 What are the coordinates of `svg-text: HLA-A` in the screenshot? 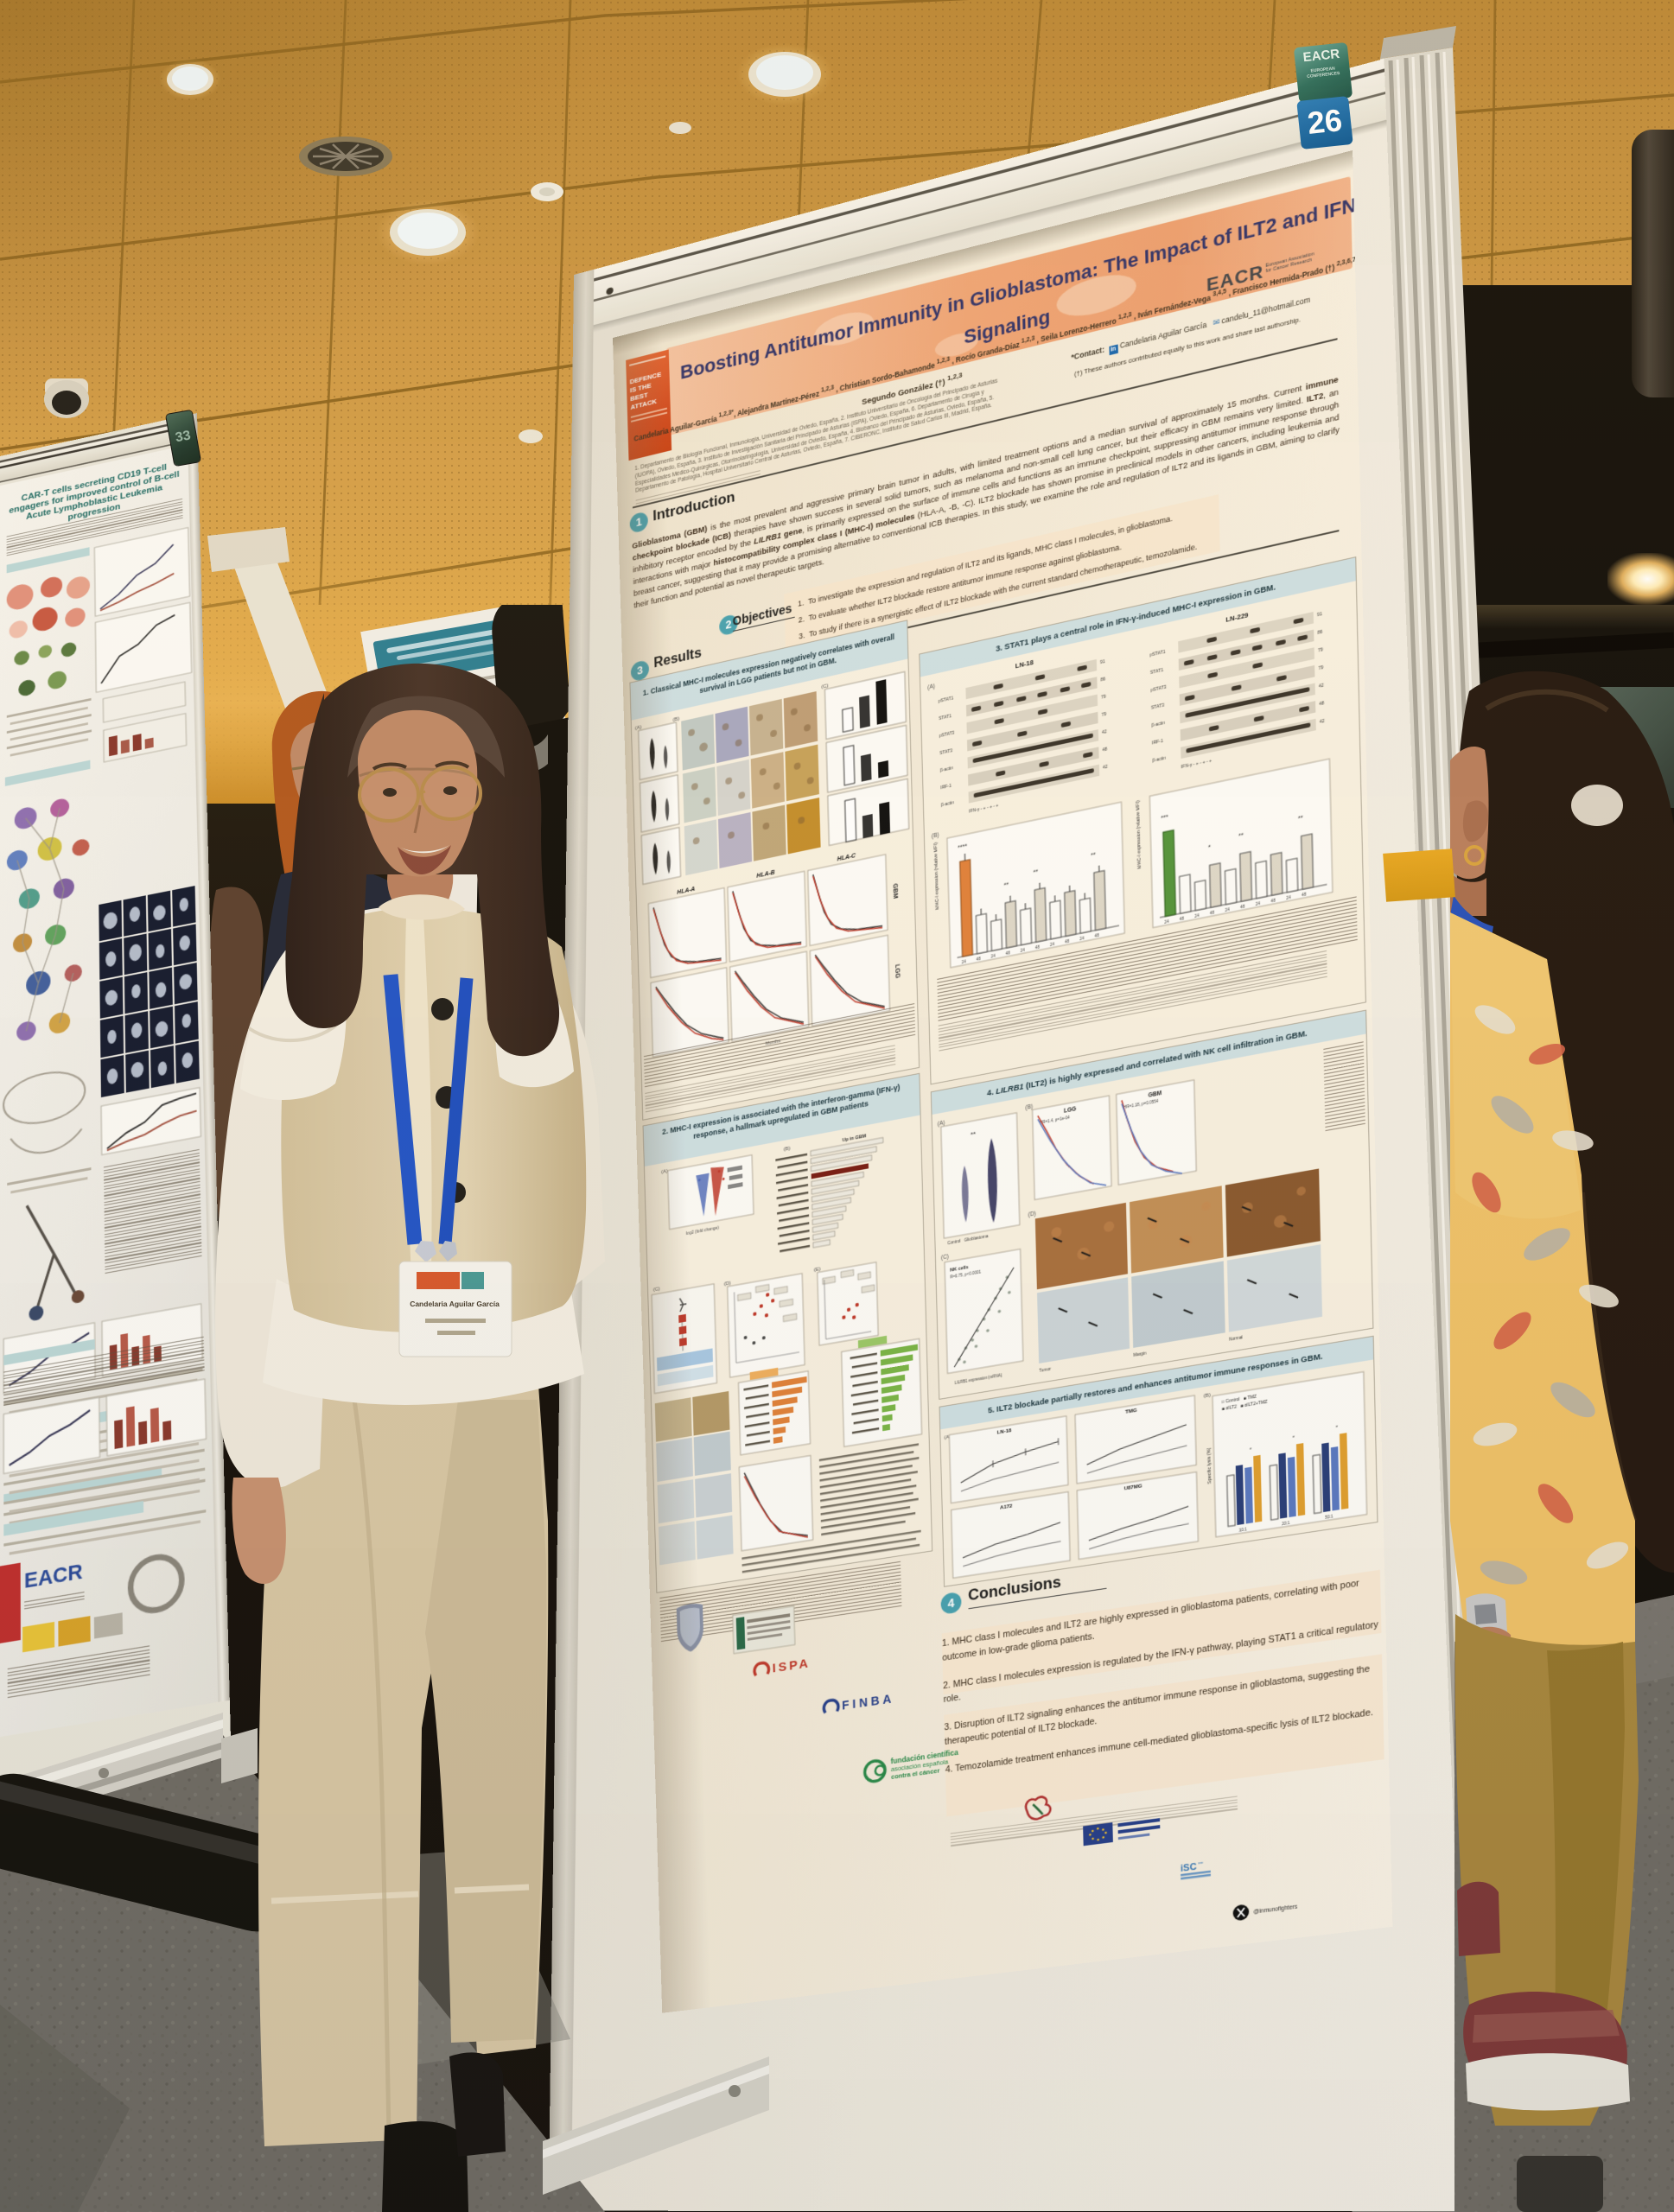 It's located at (686, 891).